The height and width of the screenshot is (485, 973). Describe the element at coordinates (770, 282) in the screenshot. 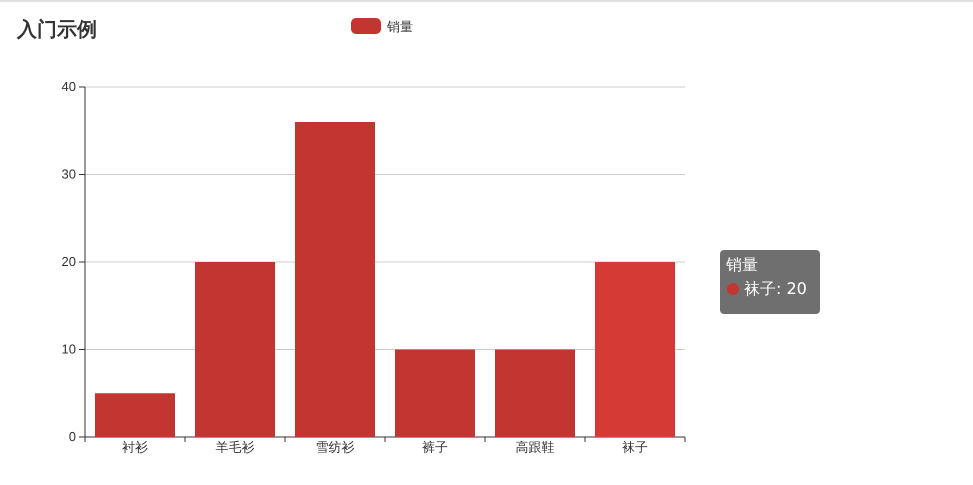

I see `tooltip: 销量 袜子: 20` at that location.